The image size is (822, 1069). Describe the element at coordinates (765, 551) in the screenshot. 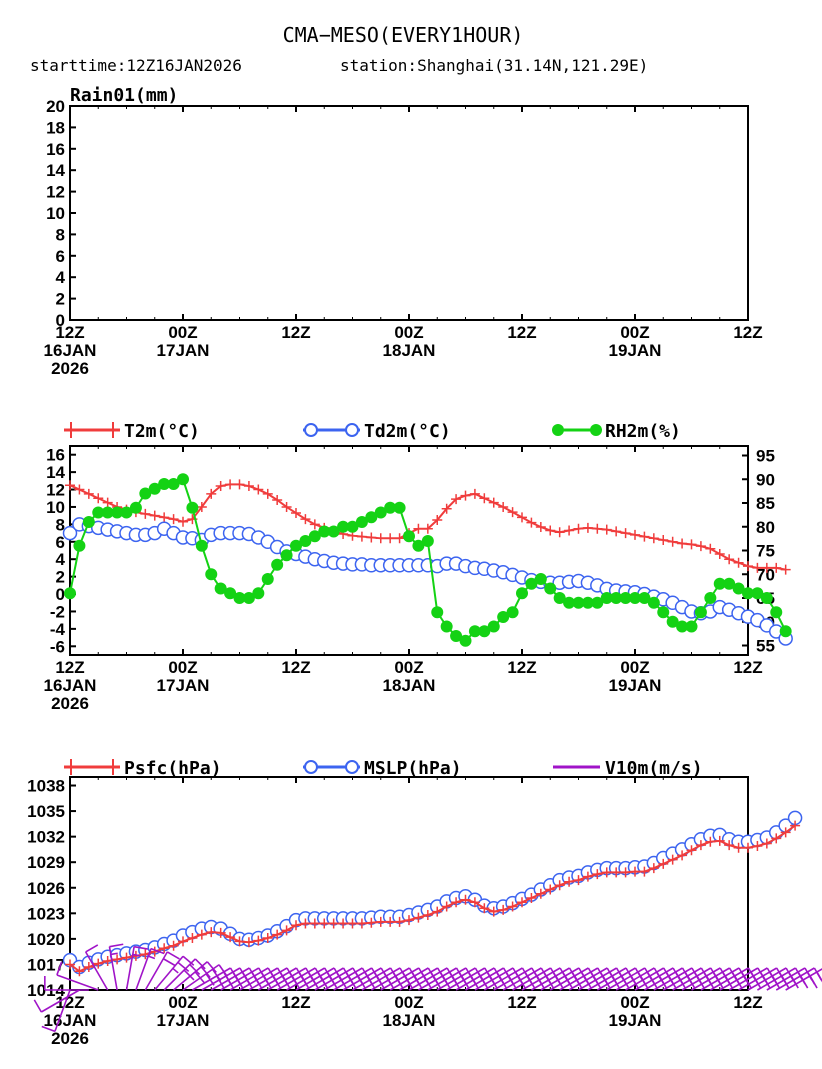

I see `temp-panel-right-ytick-label: 75` at that location.